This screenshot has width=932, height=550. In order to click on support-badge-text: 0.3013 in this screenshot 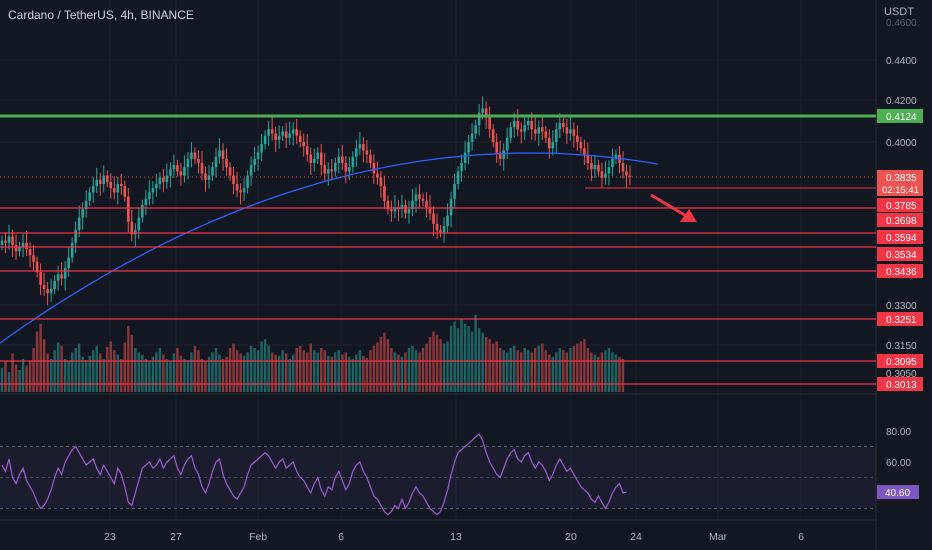, I will do `click(901, 385)`.